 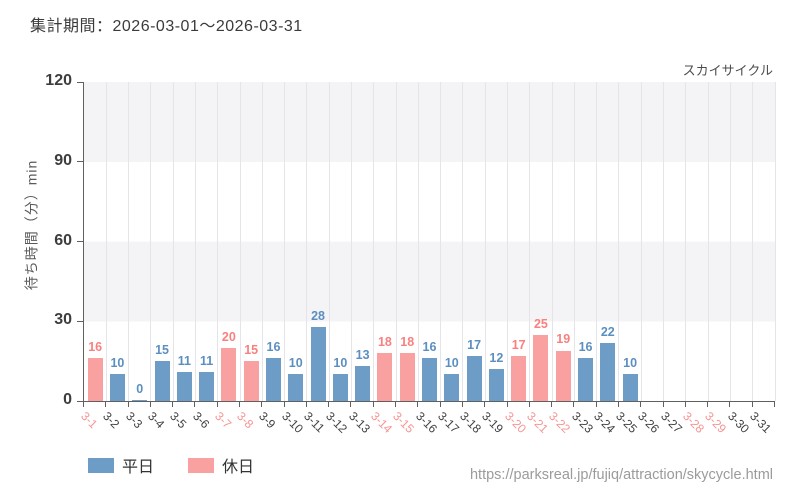 What do you see at coordinates (448, 422) in the screenshot?
I see `x-tick-label: 3-17` at bounding box center [448, 422].